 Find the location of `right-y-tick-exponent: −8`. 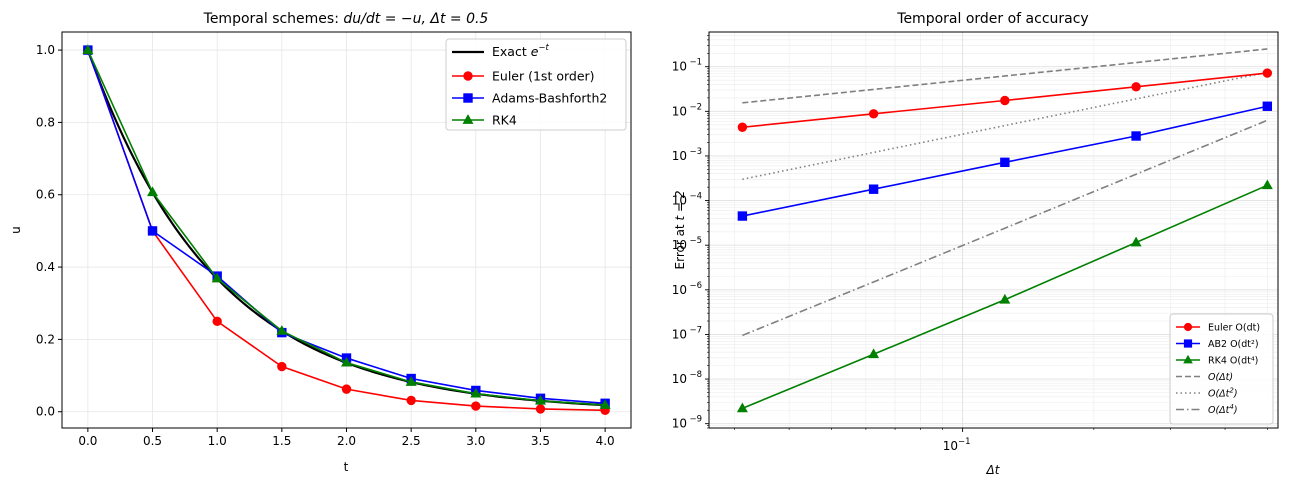

right-y-tick-exponent: −8 is located at coordinates (695, 375).